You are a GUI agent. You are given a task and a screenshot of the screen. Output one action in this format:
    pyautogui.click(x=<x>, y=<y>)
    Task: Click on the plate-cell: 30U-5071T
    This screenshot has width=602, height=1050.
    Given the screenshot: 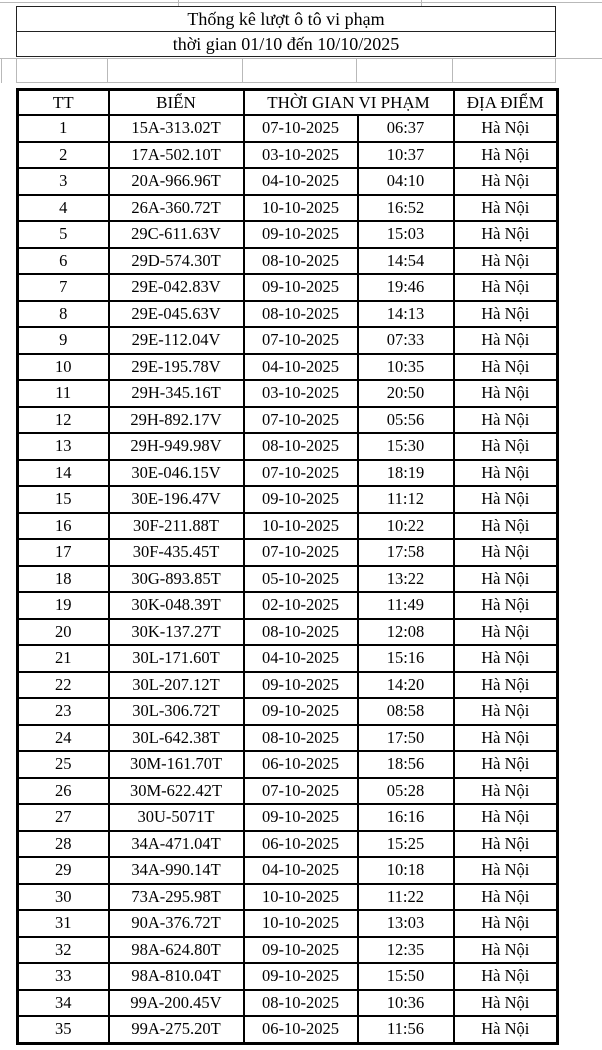 What is the action you would take?
    pyautogui.click(x=176, y=817)
    